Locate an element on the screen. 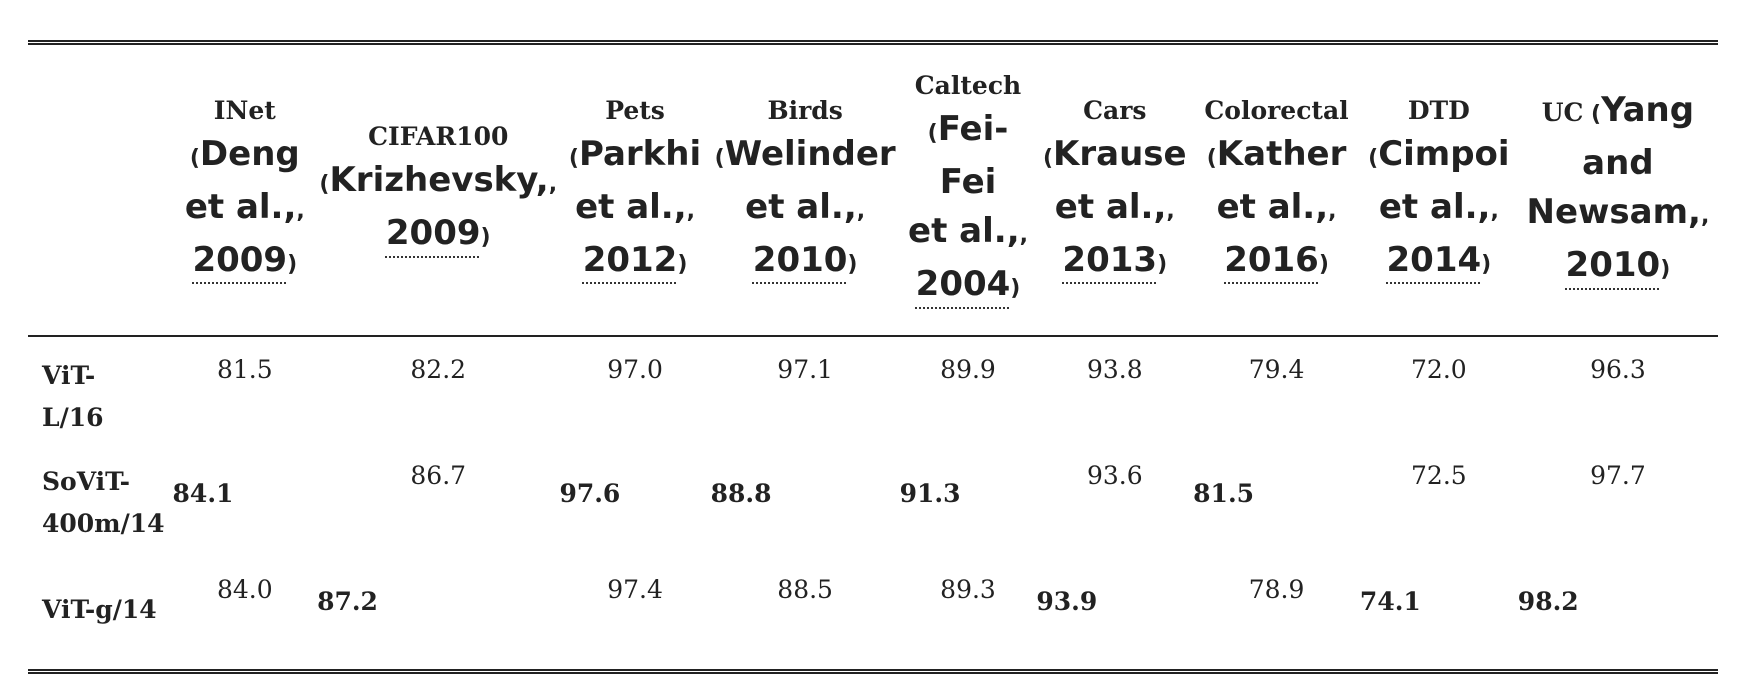 Image resolution: width=1752 pixels, height=674 pixels. cell-value: 97.7 is located at coordinates (1618, 475).